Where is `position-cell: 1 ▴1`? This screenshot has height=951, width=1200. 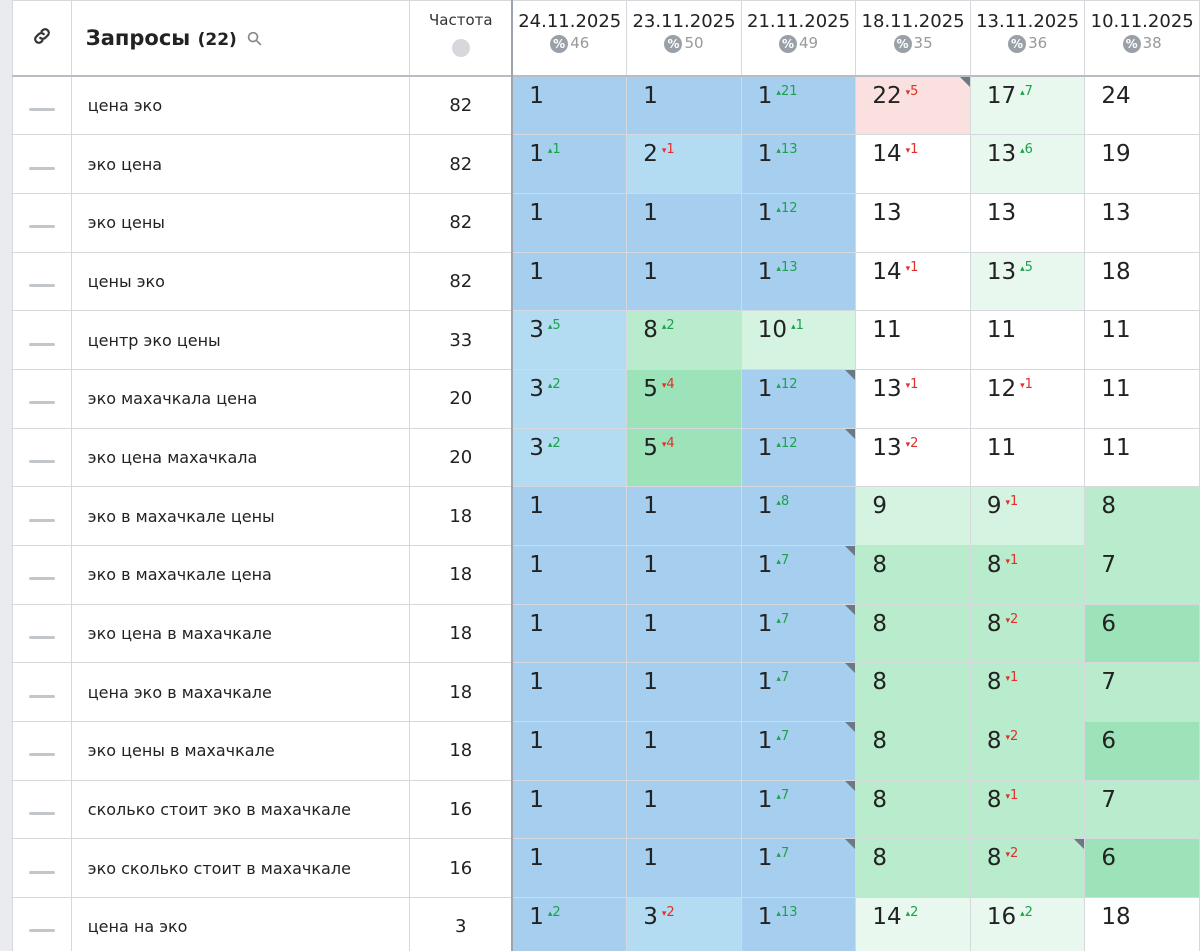 position-cell: 1 ▴1 is located at coordinates (569, 164).